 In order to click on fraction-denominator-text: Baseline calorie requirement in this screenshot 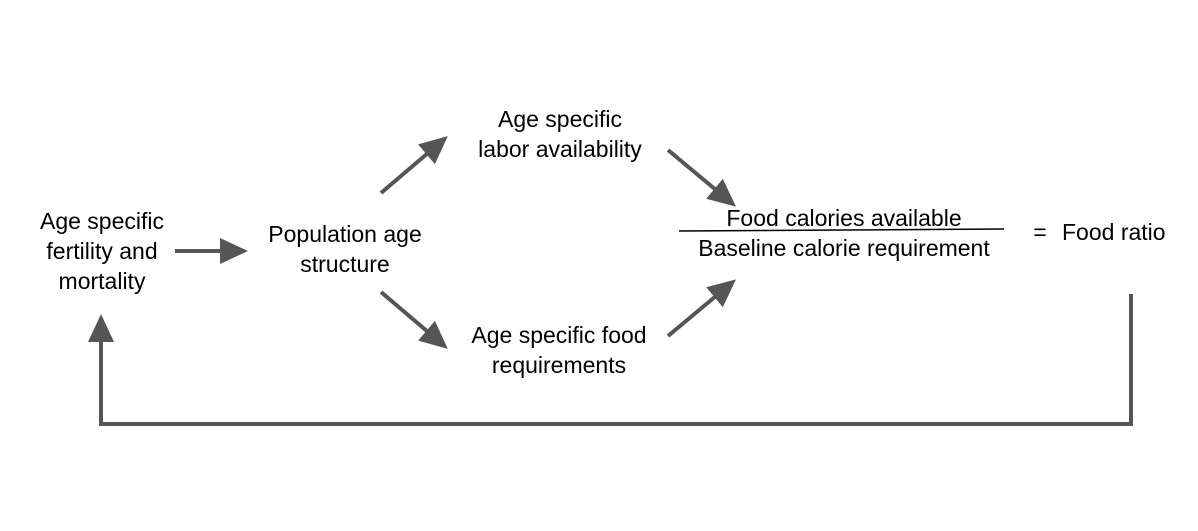, I will do `click(844, 248)`.